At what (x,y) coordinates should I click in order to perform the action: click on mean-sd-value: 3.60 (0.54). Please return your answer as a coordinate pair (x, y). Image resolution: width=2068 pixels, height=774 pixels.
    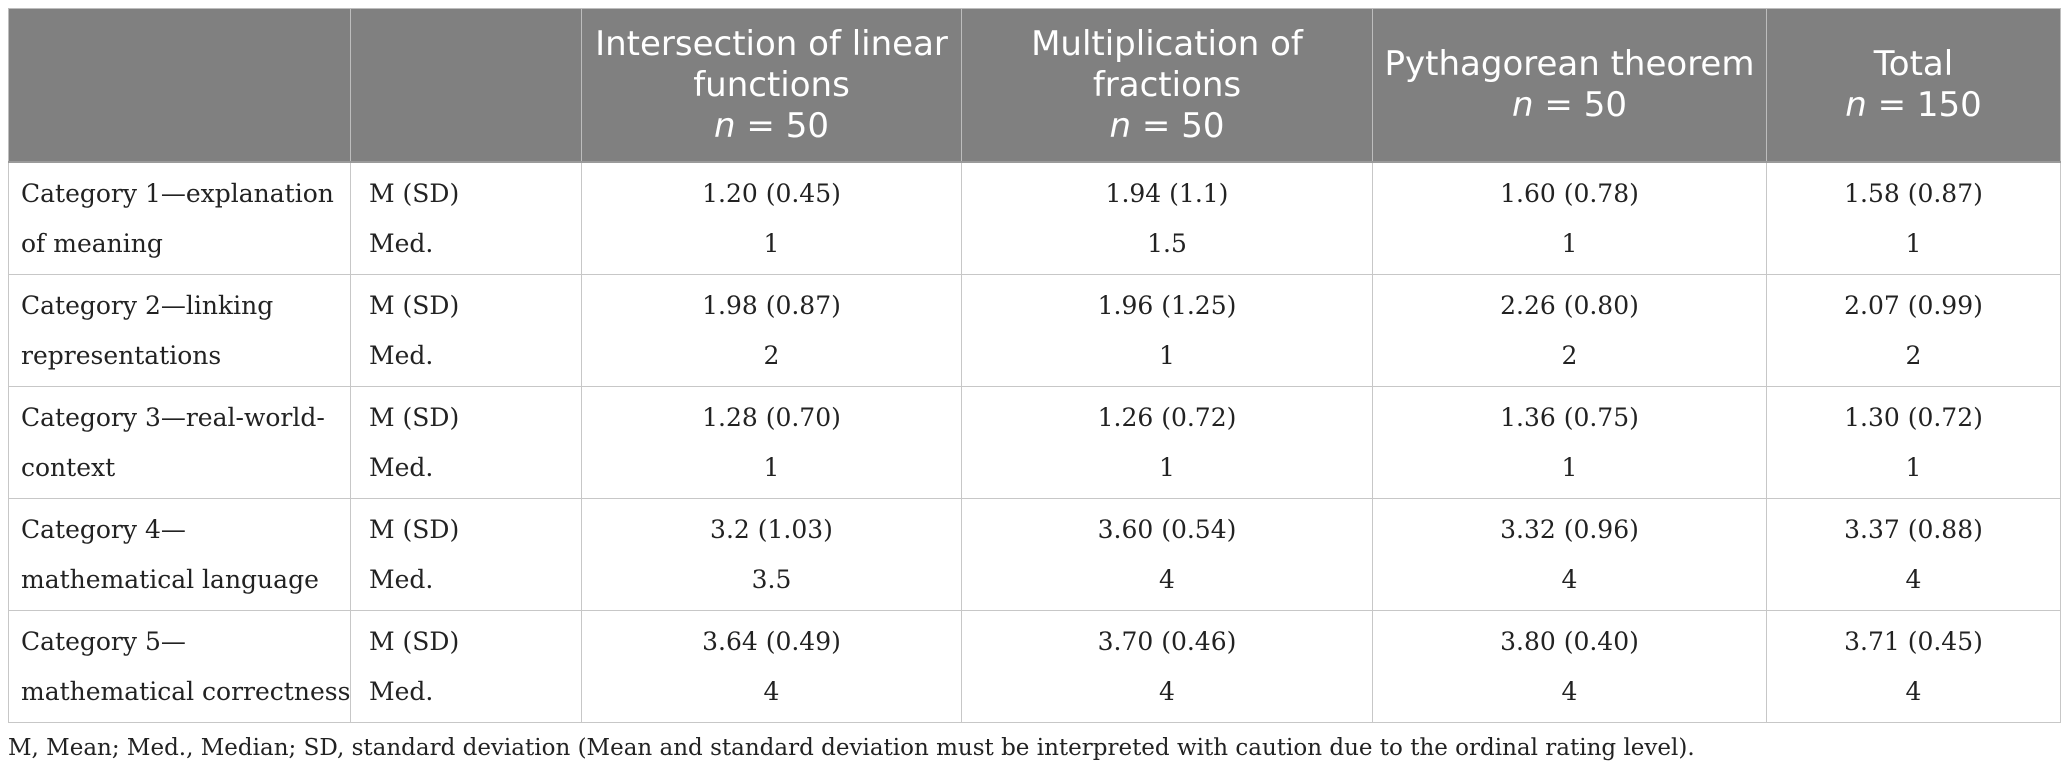
    Looking at the image, I should click on (1167, 529).